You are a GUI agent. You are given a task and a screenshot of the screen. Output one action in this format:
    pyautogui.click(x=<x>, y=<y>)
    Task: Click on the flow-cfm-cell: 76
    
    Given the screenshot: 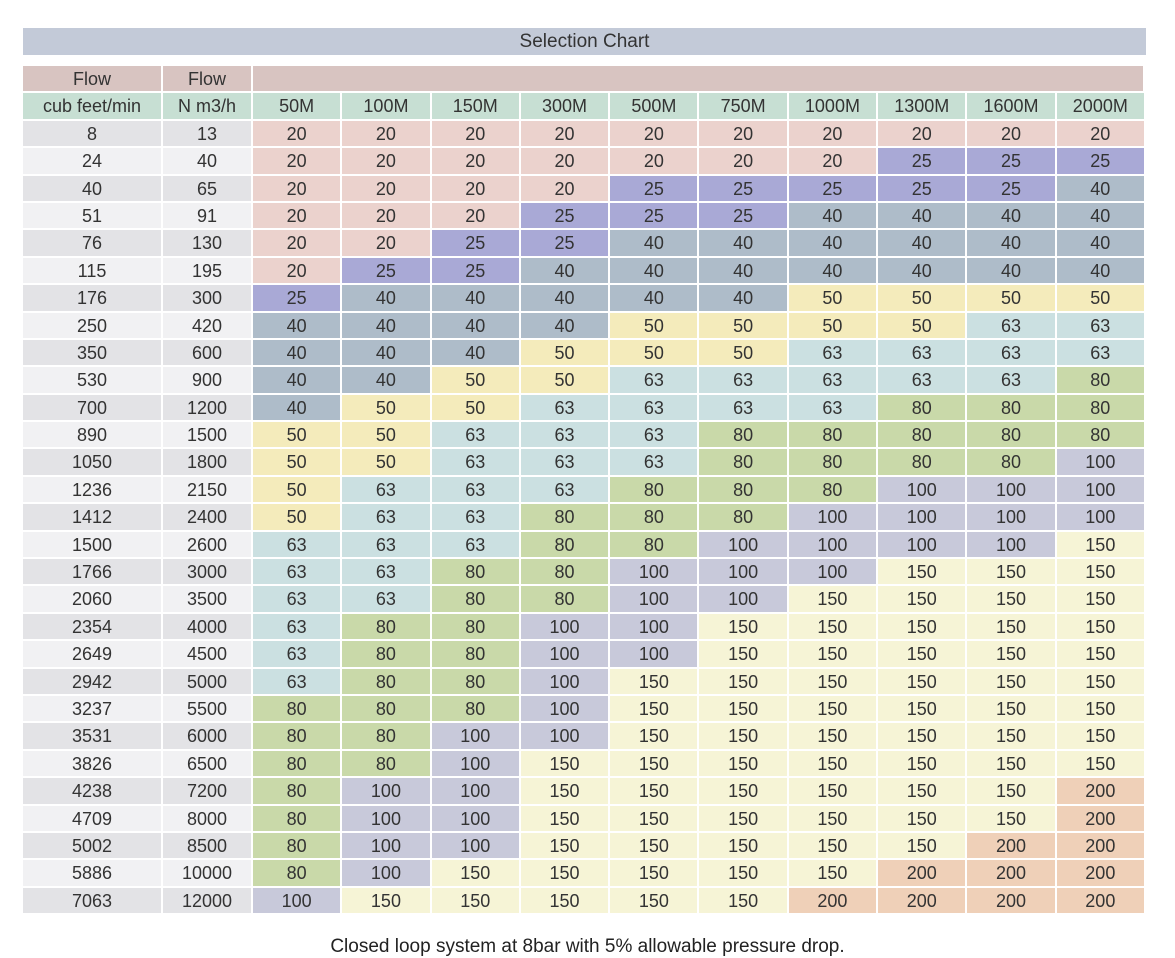 What is the action you would take?
    pyautogui.click(x=93, y=244)
    